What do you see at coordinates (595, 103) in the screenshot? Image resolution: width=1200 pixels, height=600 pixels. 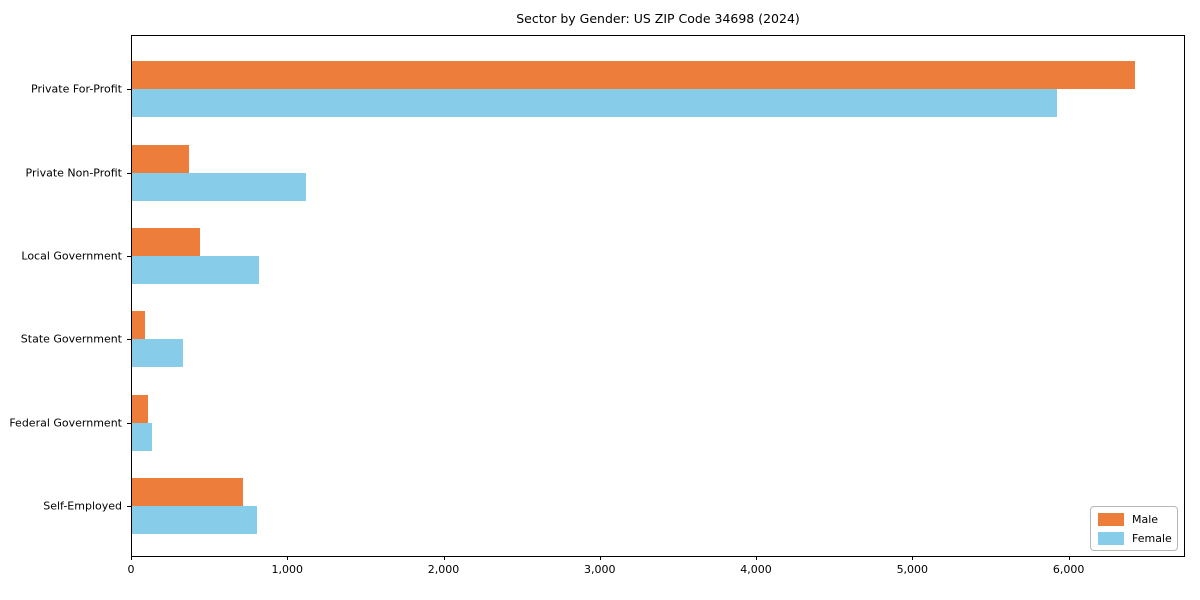 I see `bar-female-private-for-profit` at bounding box center [595, 103].